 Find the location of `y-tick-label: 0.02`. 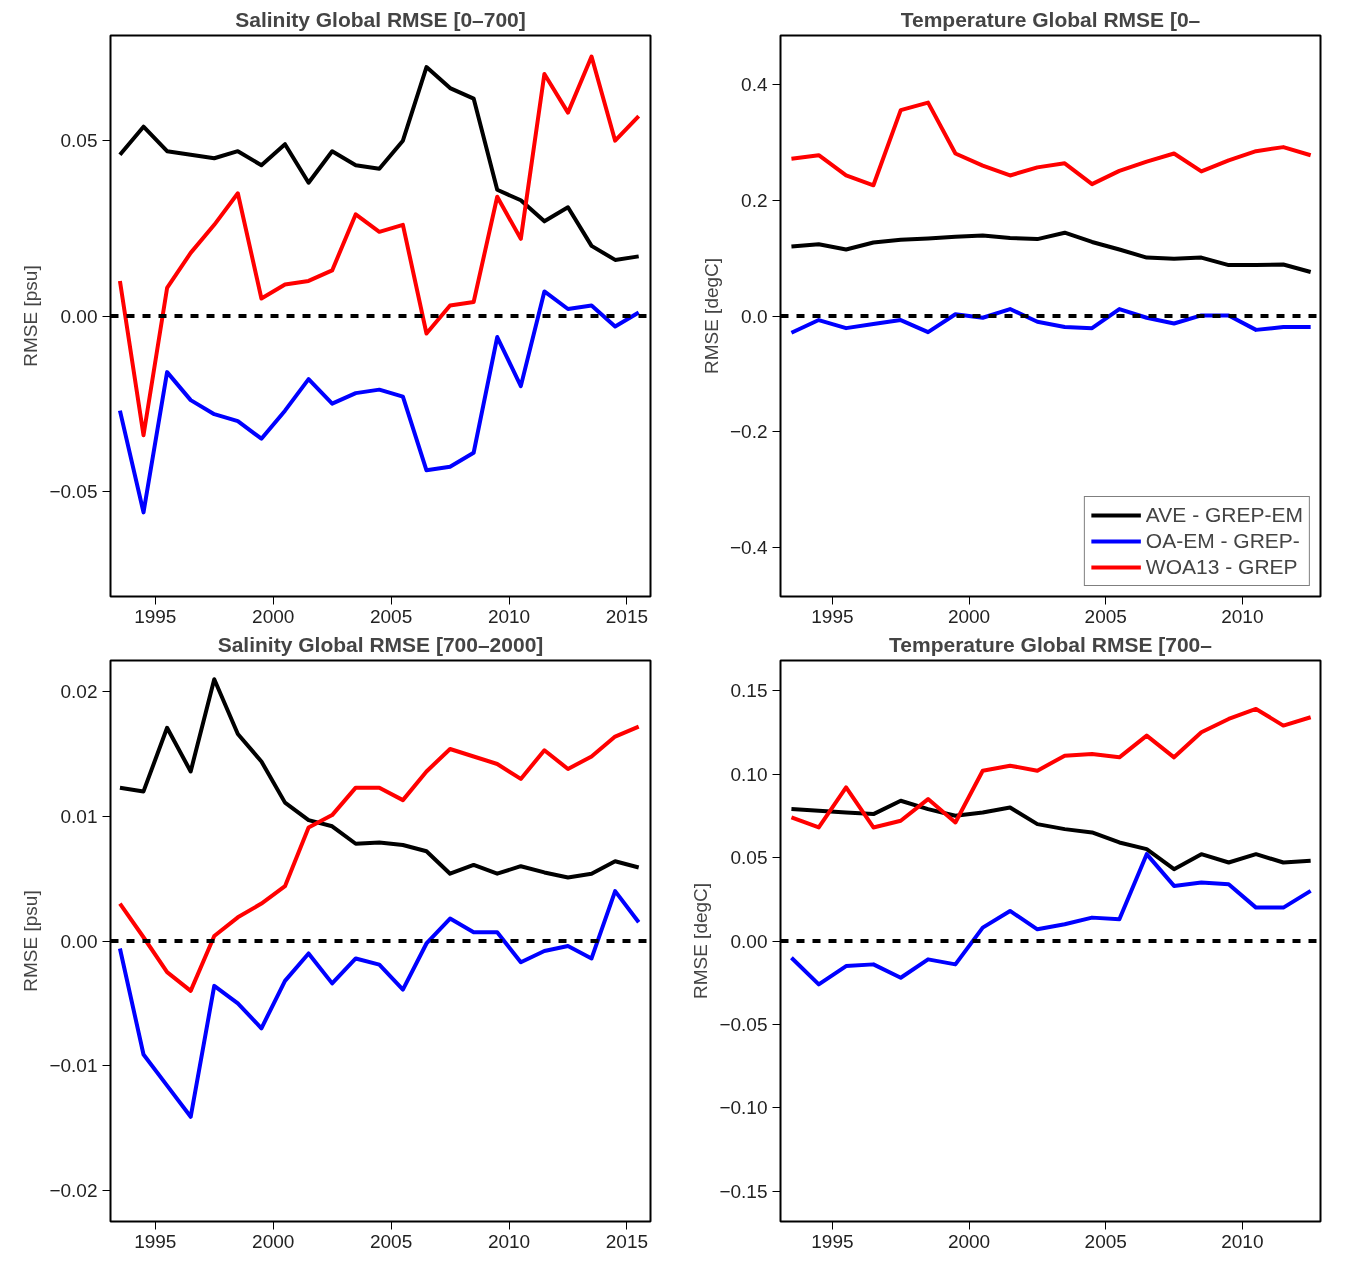

y-tick-label: 0.02 is located at coordinates (79, 692).